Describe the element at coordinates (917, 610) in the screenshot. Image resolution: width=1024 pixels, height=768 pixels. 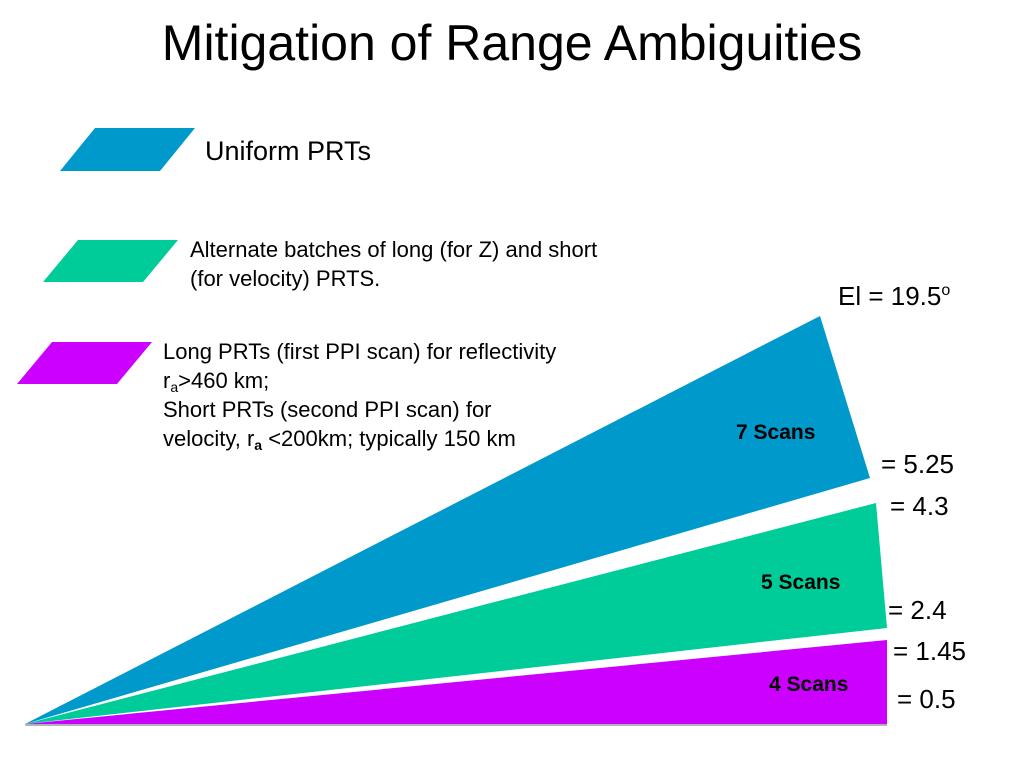
I see `elevation-2-4: = 2.4` at that location.